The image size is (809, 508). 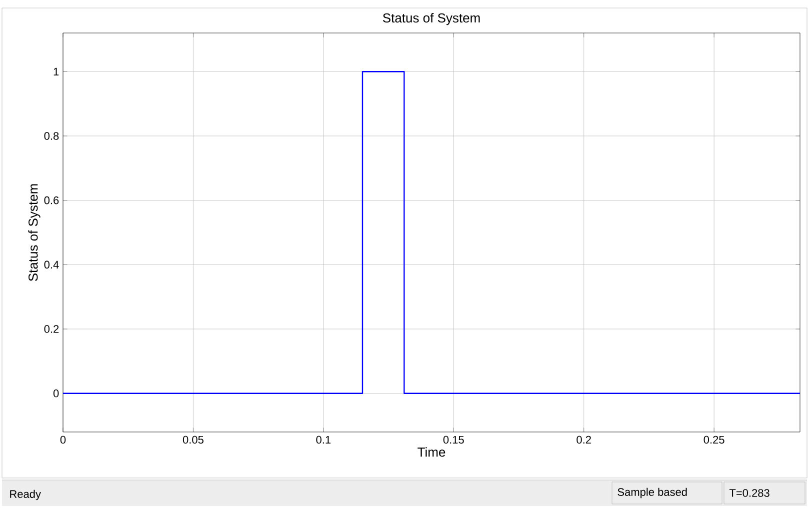 What do you see at coordinates (51, 264) in the screenshot?
I see `y-tick-label: 0.4` at bounding box center [51, 264].